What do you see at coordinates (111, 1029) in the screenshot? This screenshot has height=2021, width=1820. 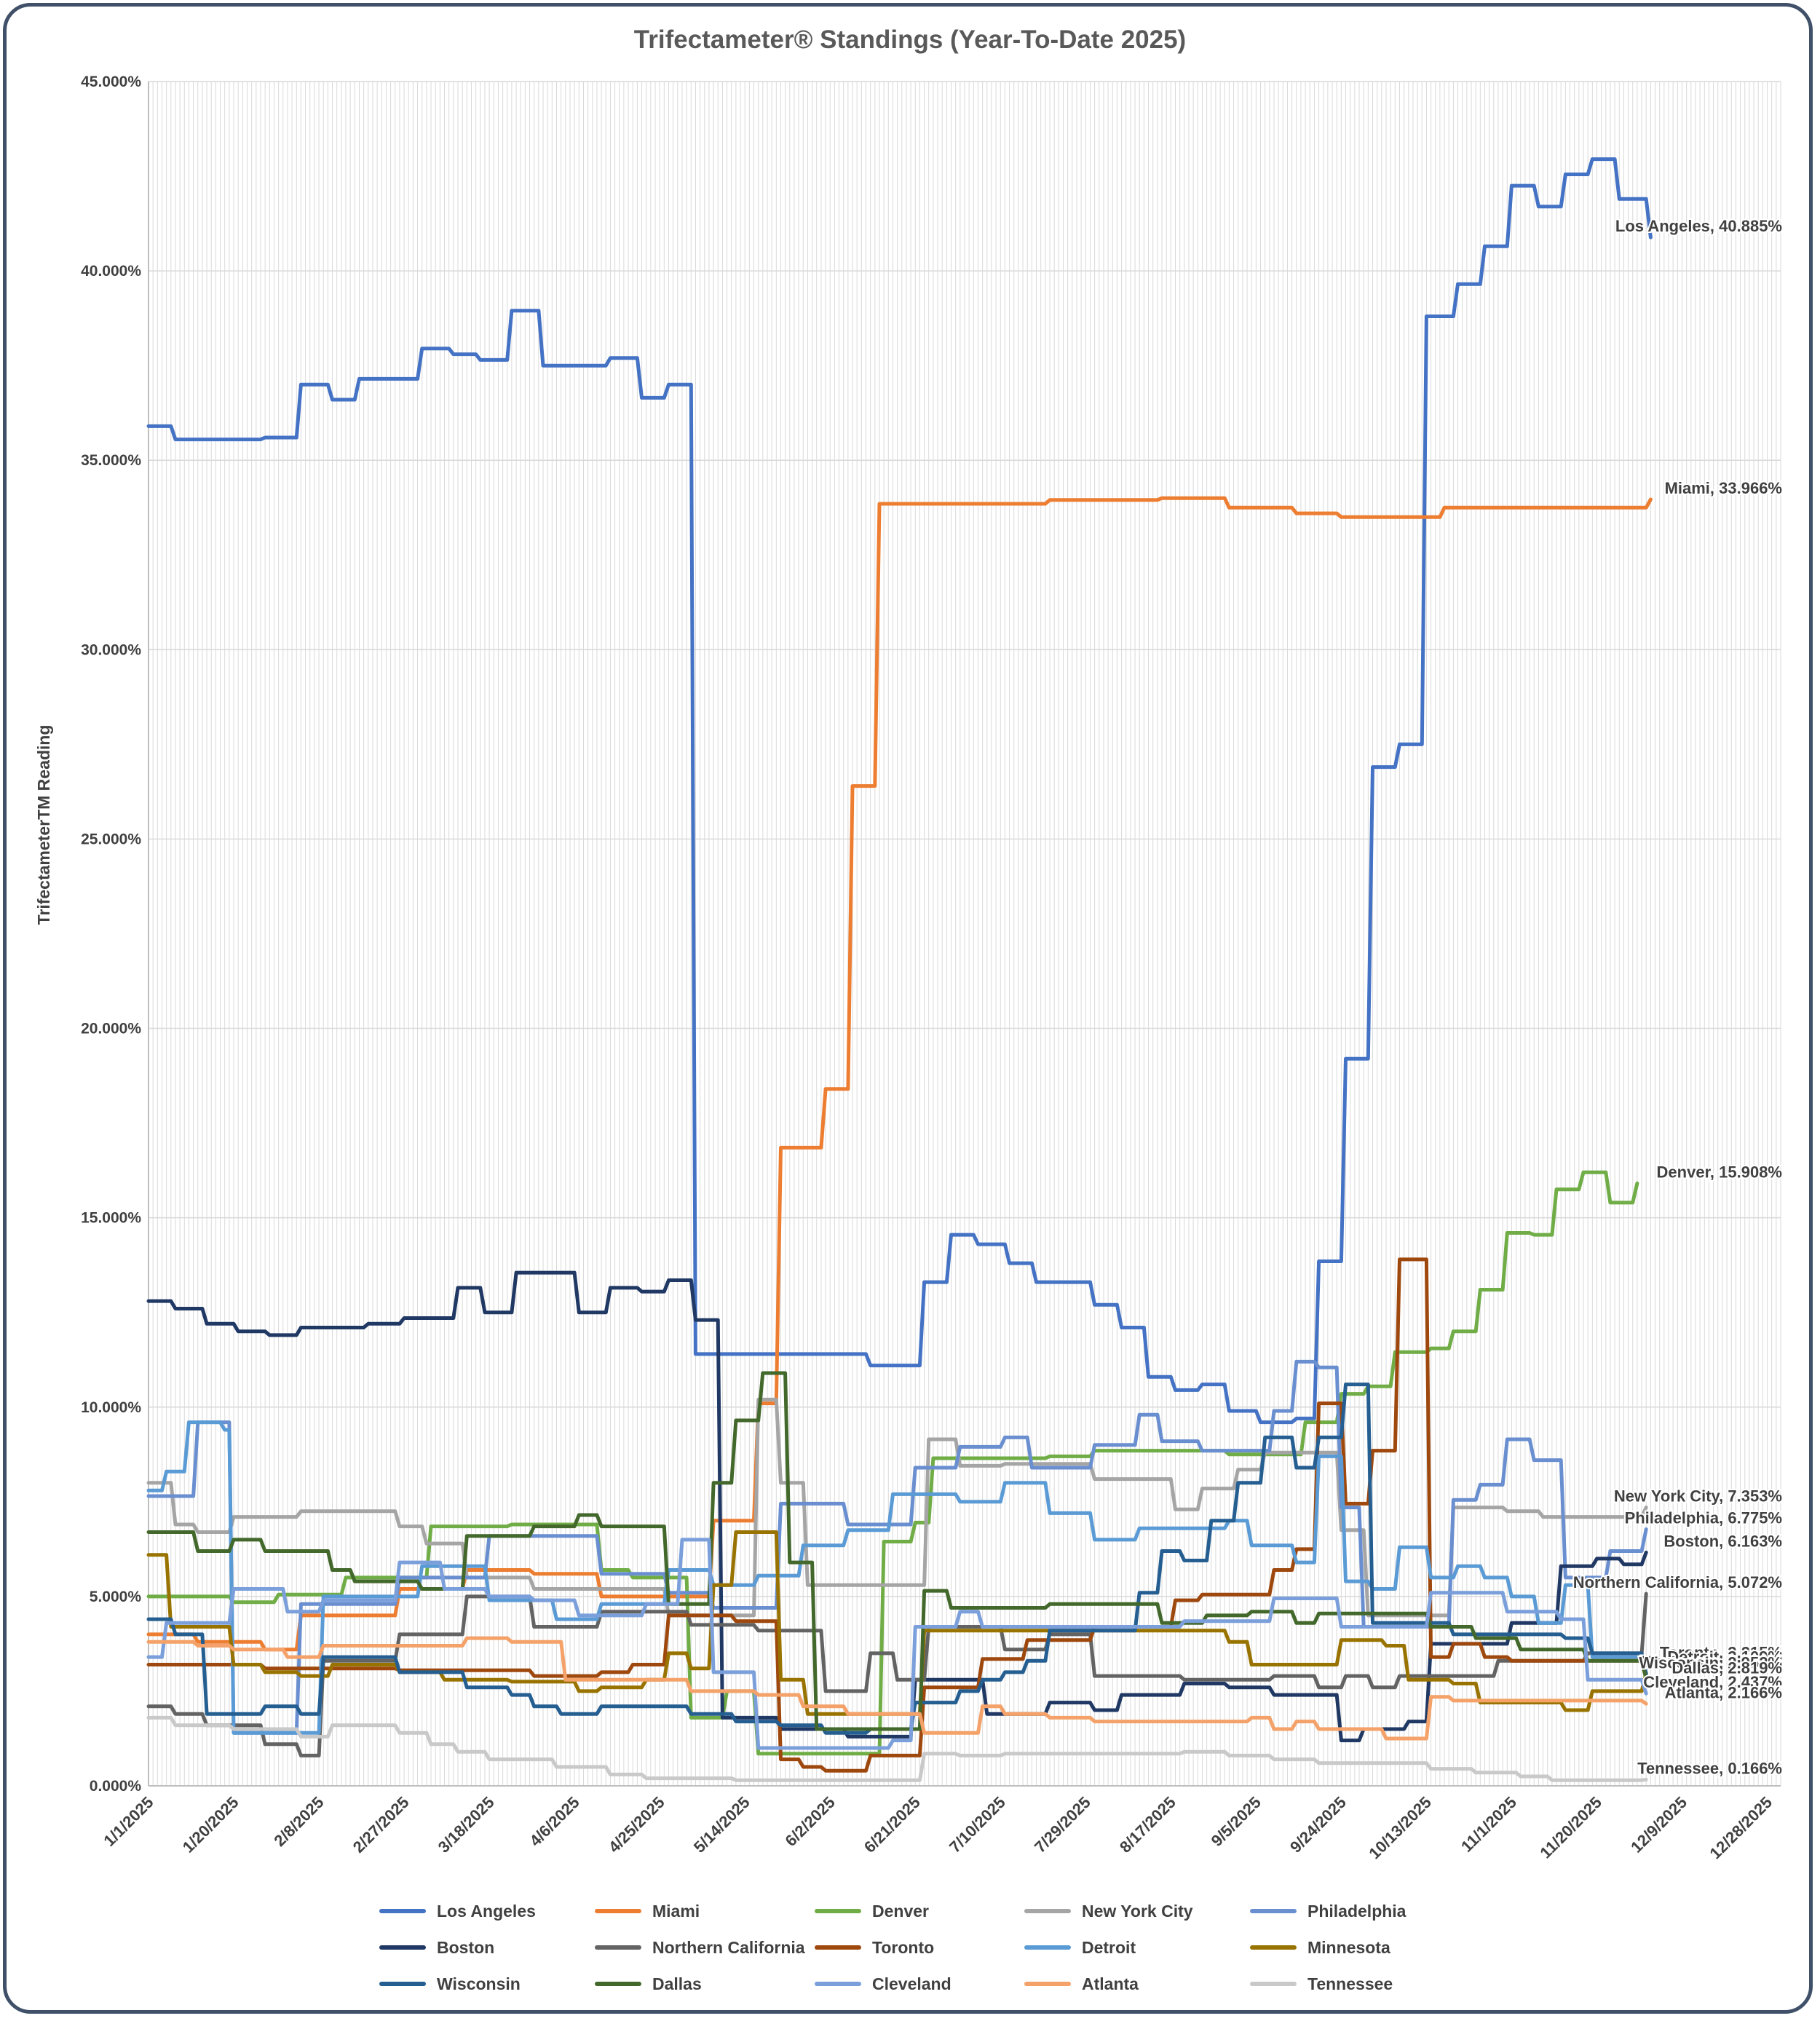 I see `y-tick-label: 20.000%` at bounding box center [111, 1029].